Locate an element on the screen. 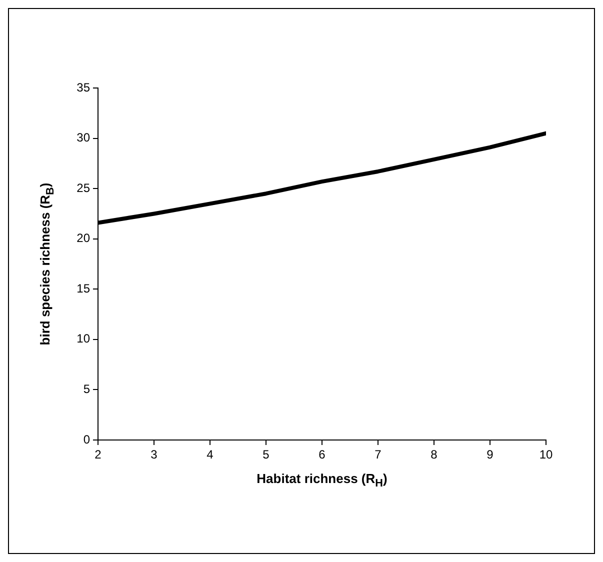  x-tick-label: 9 is located at coordinates (490, 455).